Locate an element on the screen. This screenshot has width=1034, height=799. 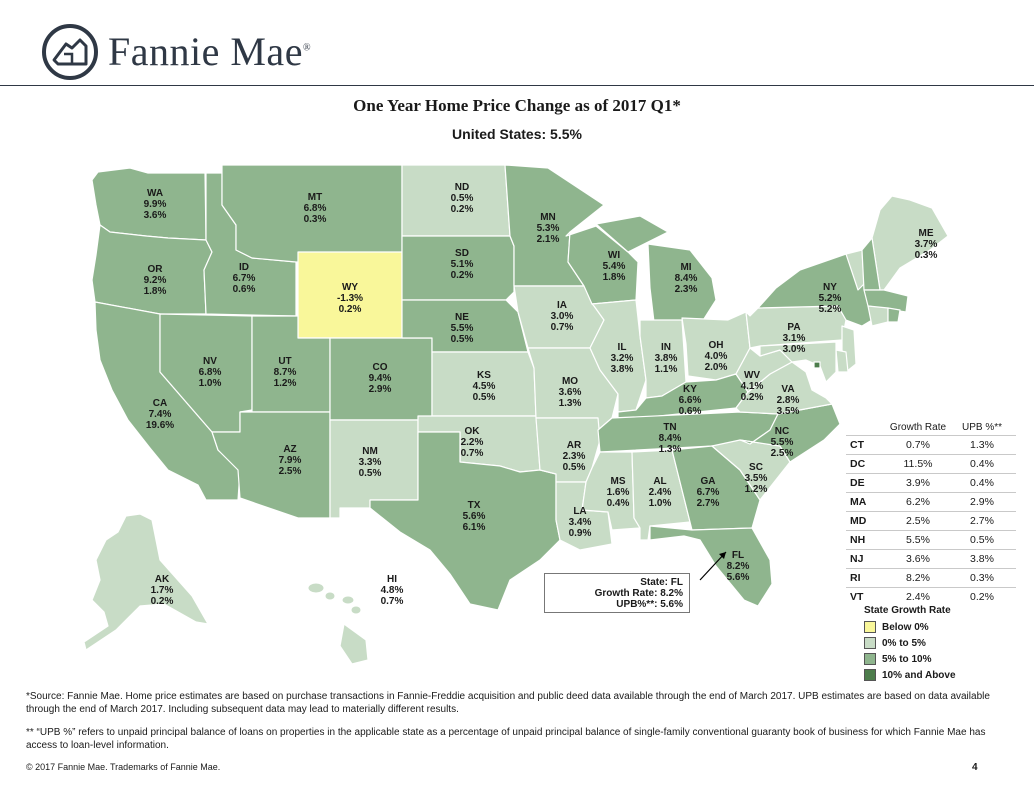
state-label-abbr: IL is located at coordinates (622, 347).